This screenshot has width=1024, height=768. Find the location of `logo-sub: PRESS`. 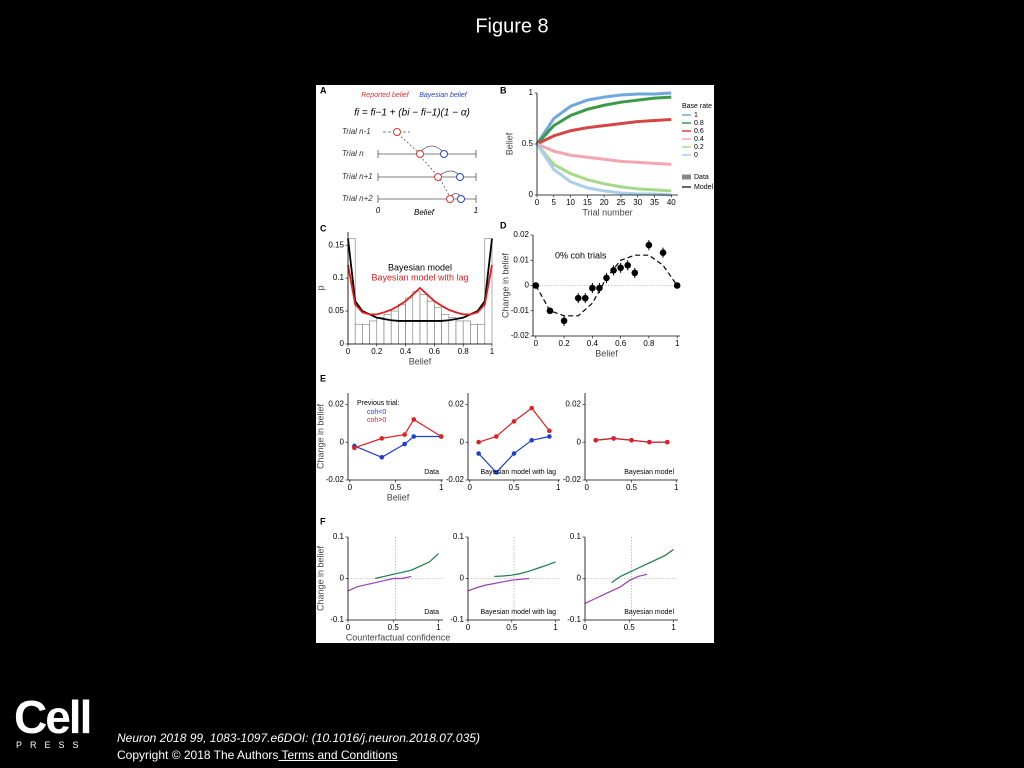

logo-sub: PRESS is located at coordinates (51, 745).